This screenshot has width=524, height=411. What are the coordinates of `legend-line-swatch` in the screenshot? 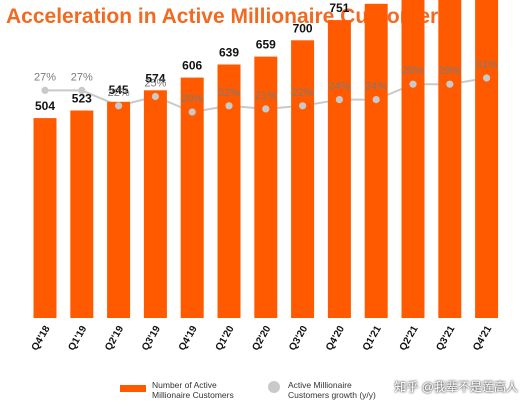 It's located at (274, 387).